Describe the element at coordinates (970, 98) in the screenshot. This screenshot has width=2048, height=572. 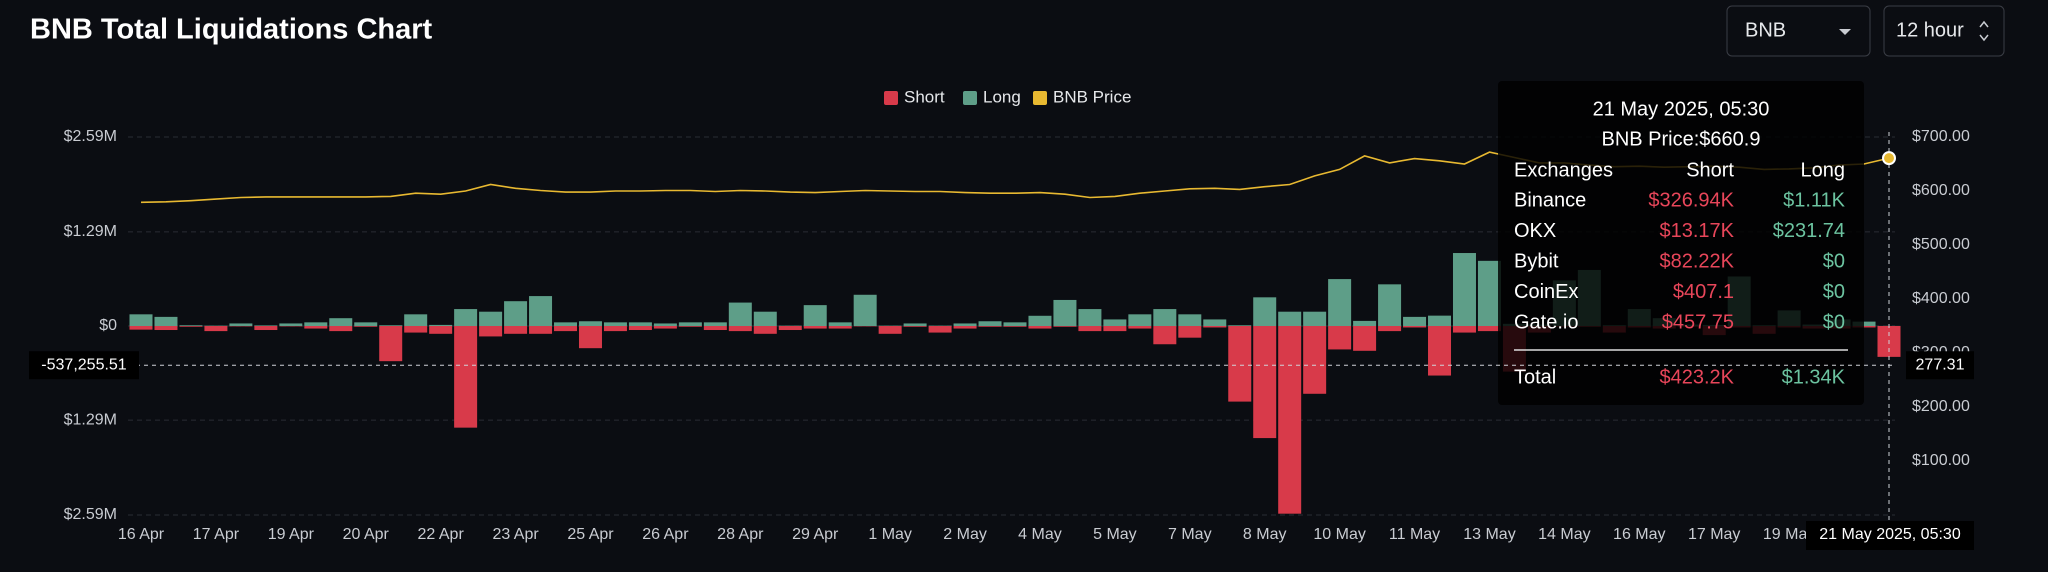
I see `legend-swatch` at that location.